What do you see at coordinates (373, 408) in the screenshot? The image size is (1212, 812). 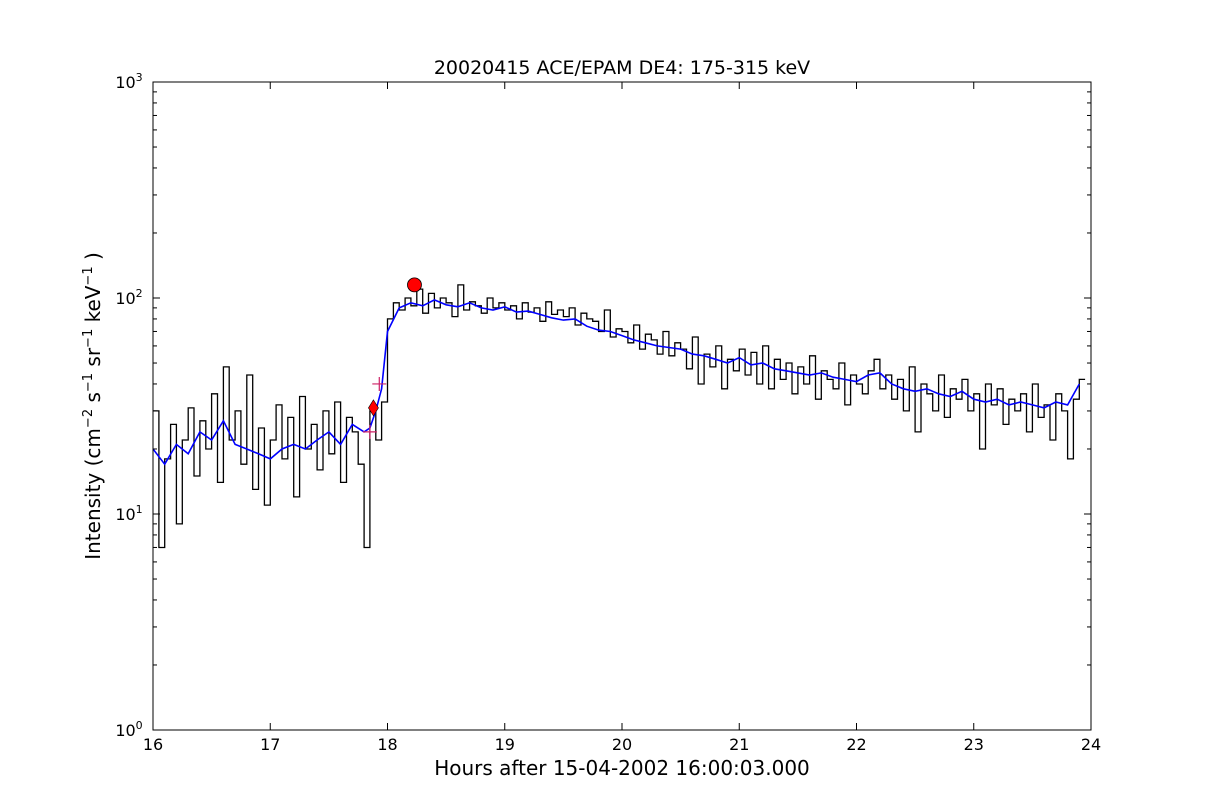 I see `onset-marker-diamond` at bounding box center [373, 408].